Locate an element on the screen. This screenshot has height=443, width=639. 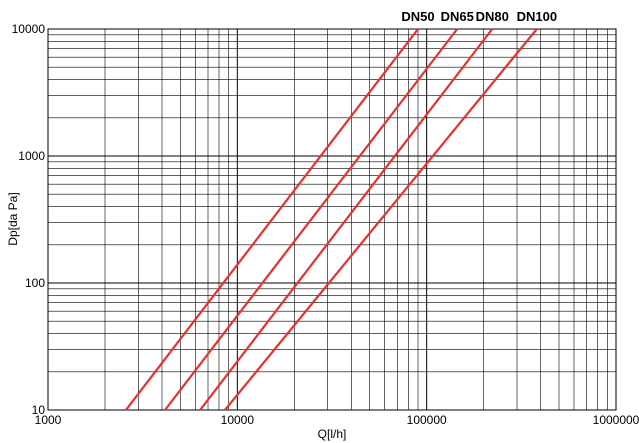
series-labels: DN50 DN65 DN80 DN100 is located at coordinates (479, 16).